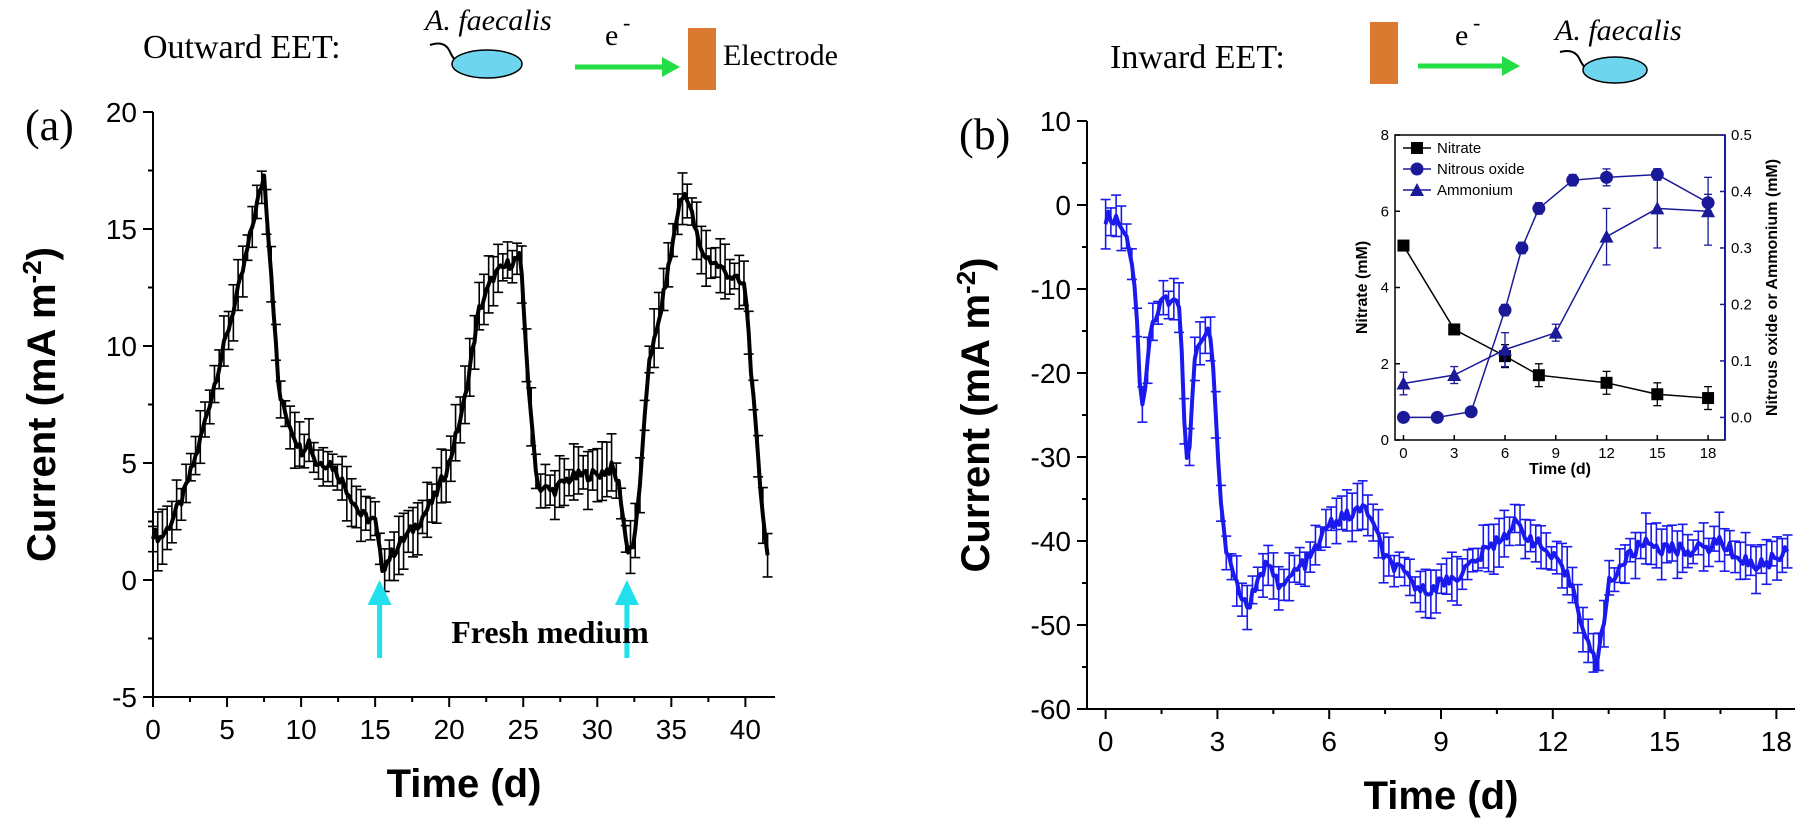 This screenshot has width=1800, height=832. Describe the element at coordinates (129, 463) in the screenshot. I see `y-tick-label: 5` at that location.